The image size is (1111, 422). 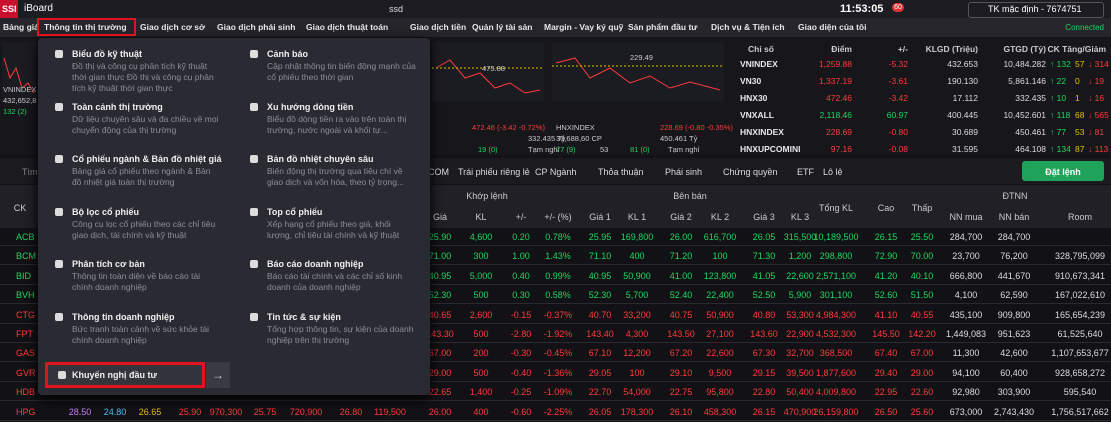 What do you see at coordinates (481, 411) in the screenshot?
I see `cell: 400` at bounding box center [481, 411].